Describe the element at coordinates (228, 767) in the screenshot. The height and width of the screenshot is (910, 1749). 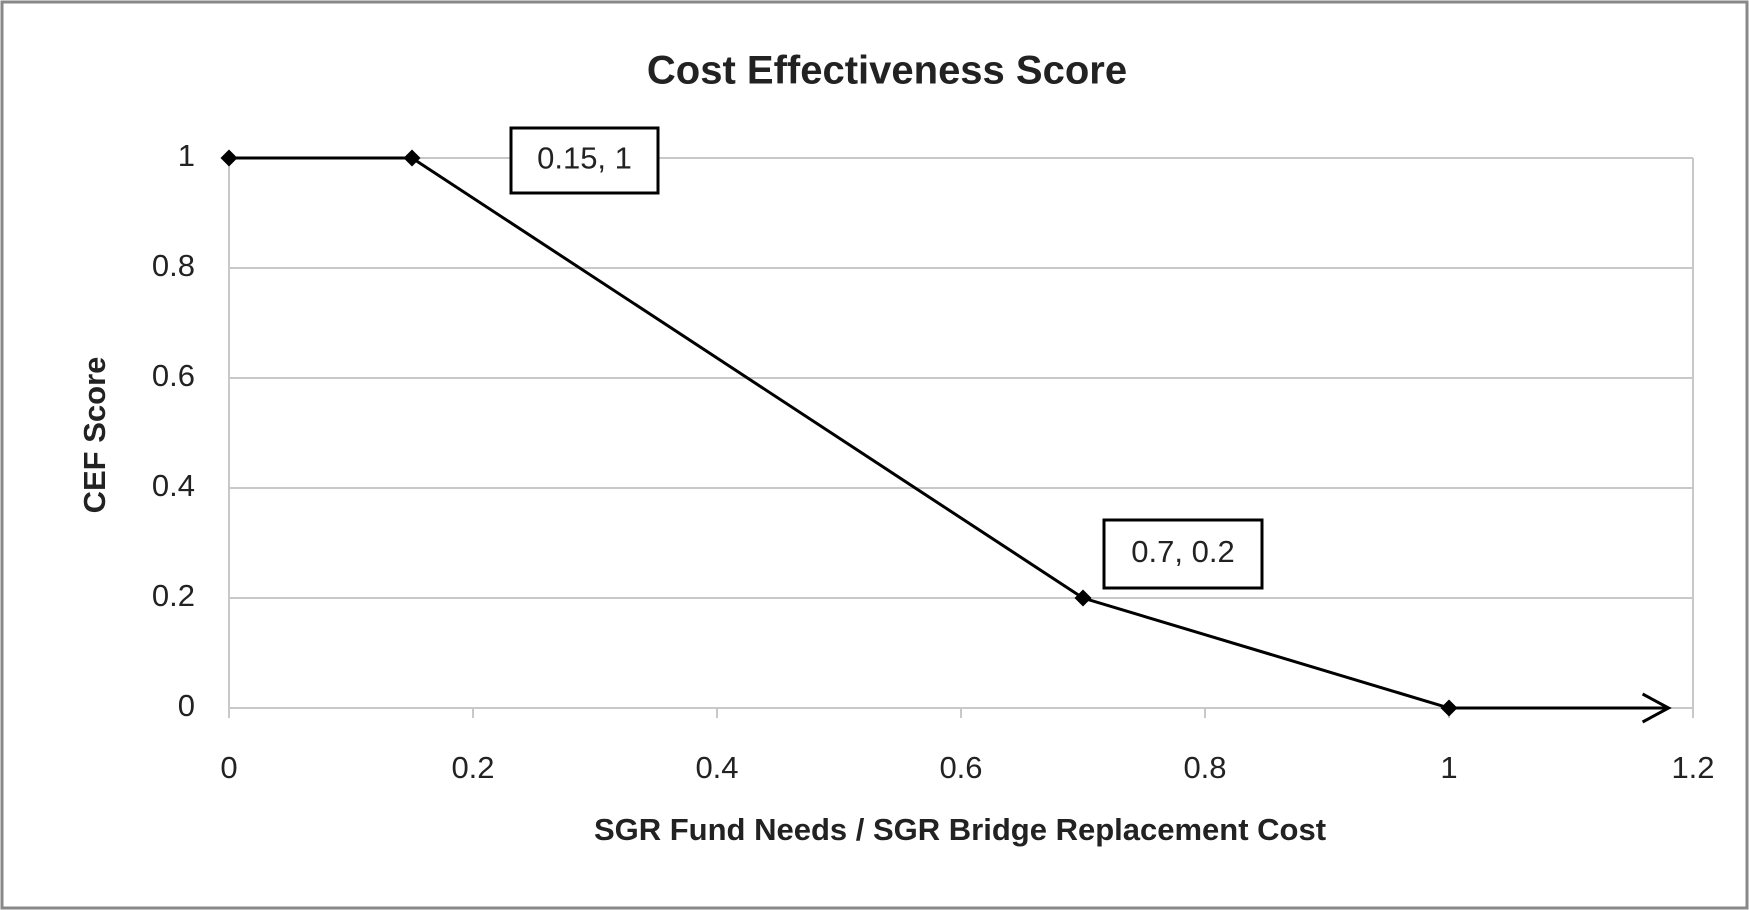
I see `x-tick-label: 0` at that location.